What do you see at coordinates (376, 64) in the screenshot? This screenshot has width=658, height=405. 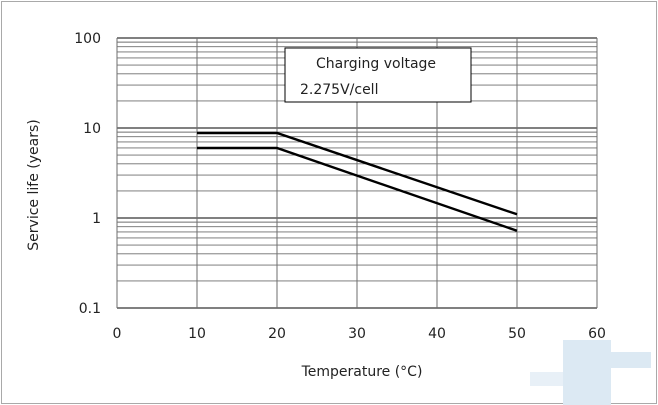 I see `annotation-line-1: Charging voltage` at bounding box center [376, 64].